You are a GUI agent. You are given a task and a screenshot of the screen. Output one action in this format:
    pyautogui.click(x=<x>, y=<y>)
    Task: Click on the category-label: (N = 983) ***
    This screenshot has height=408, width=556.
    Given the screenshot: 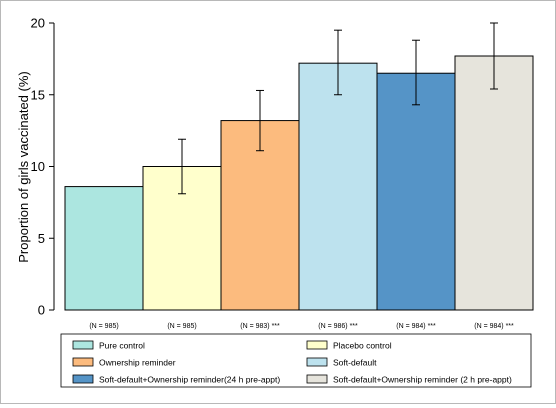 What is the action you would take?
    pyautogui.click(x=260, y=326)
    